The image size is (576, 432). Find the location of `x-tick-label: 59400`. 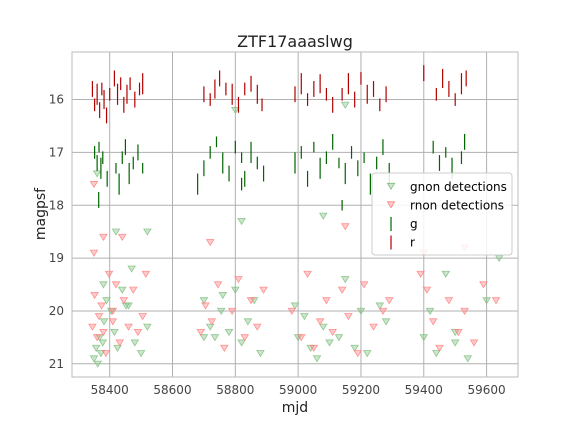

x-tick-label: 59400 is located at coordinates (424, 390).